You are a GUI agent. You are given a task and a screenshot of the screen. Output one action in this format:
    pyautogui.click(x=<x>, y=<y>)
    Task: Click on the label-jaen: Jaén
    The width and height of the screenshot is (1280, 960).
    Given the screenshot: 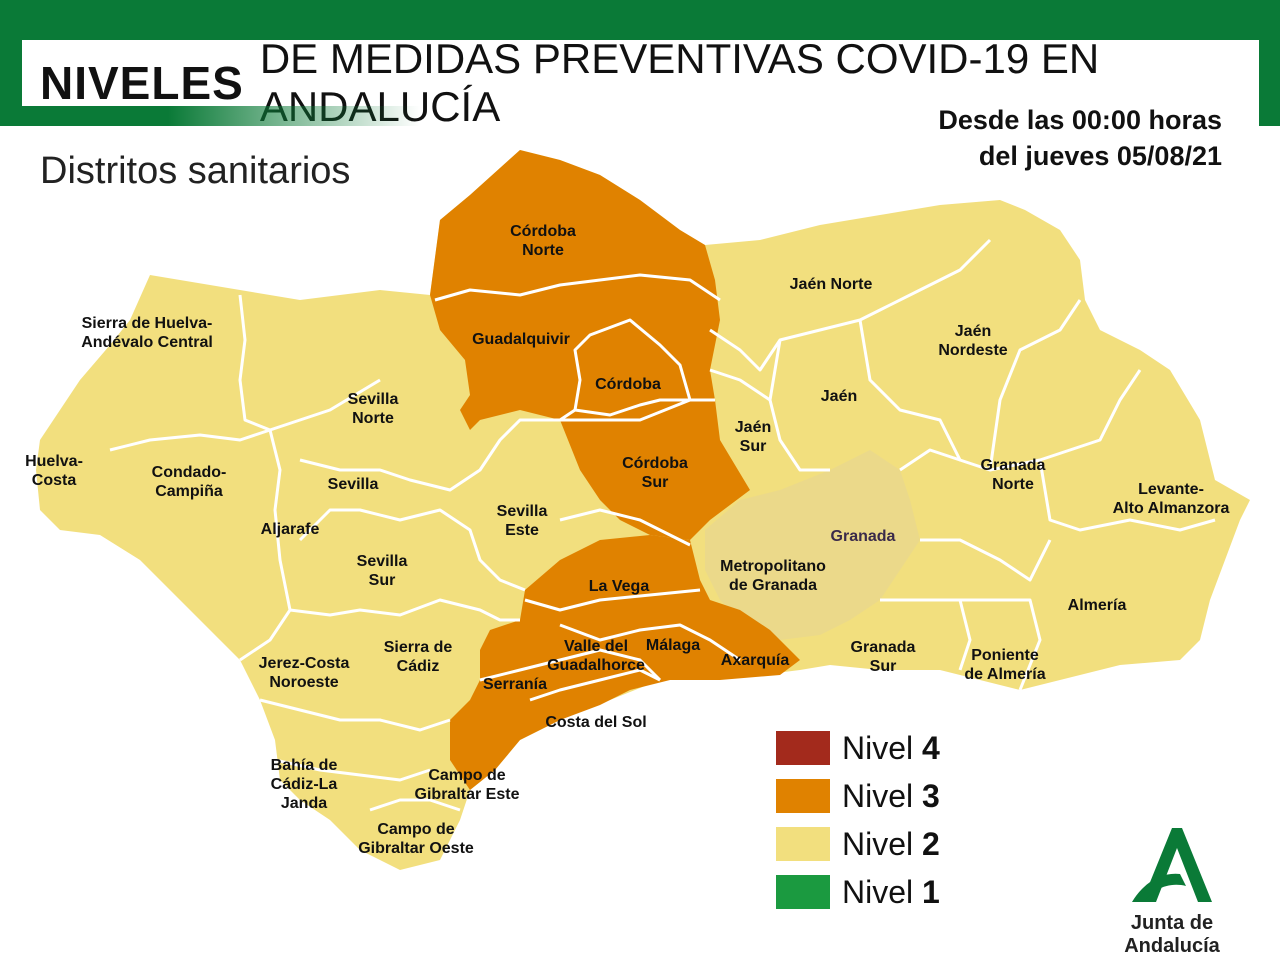 What is the action you would take?
    pyautogui.click(x=839, y=396)
    